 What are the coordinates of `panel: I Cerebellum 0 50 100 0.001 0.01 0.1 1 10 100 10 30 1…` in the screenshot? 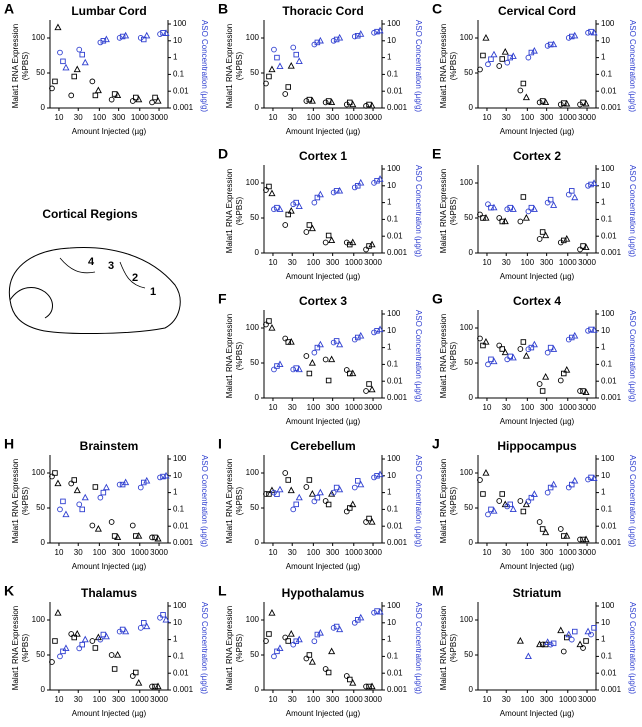 It's located at (320, 503).